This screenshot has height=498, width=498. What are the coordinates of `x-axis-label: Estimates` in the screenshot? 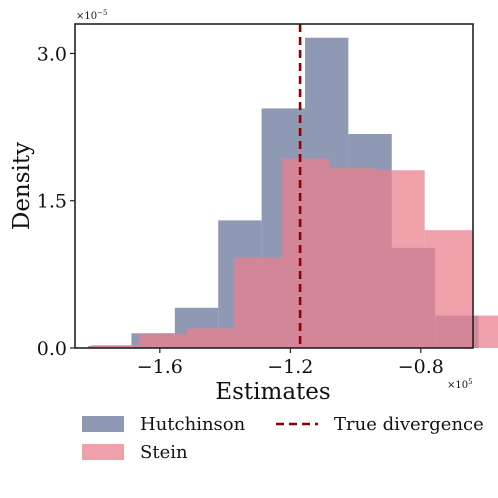 It's located at (272, 392).